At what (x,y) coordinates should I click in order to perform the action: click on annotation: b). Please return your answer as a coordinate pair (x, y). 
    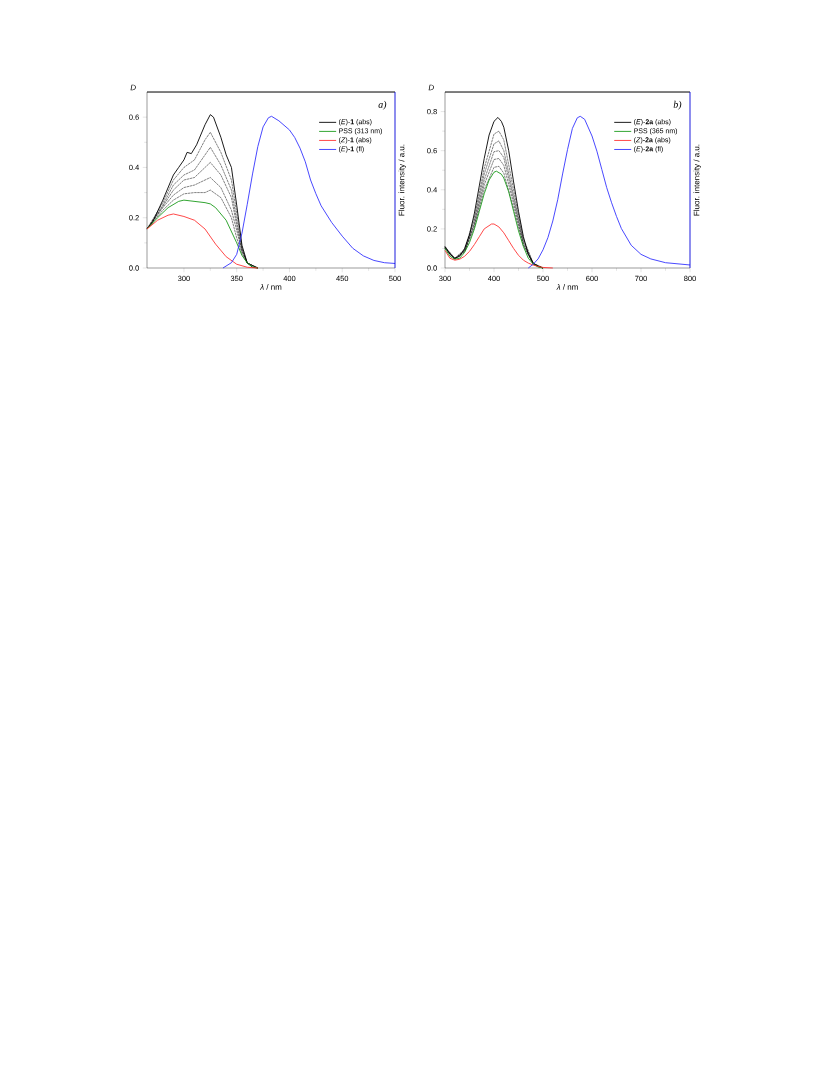
    Looking at the image, I should click on (677, 105).